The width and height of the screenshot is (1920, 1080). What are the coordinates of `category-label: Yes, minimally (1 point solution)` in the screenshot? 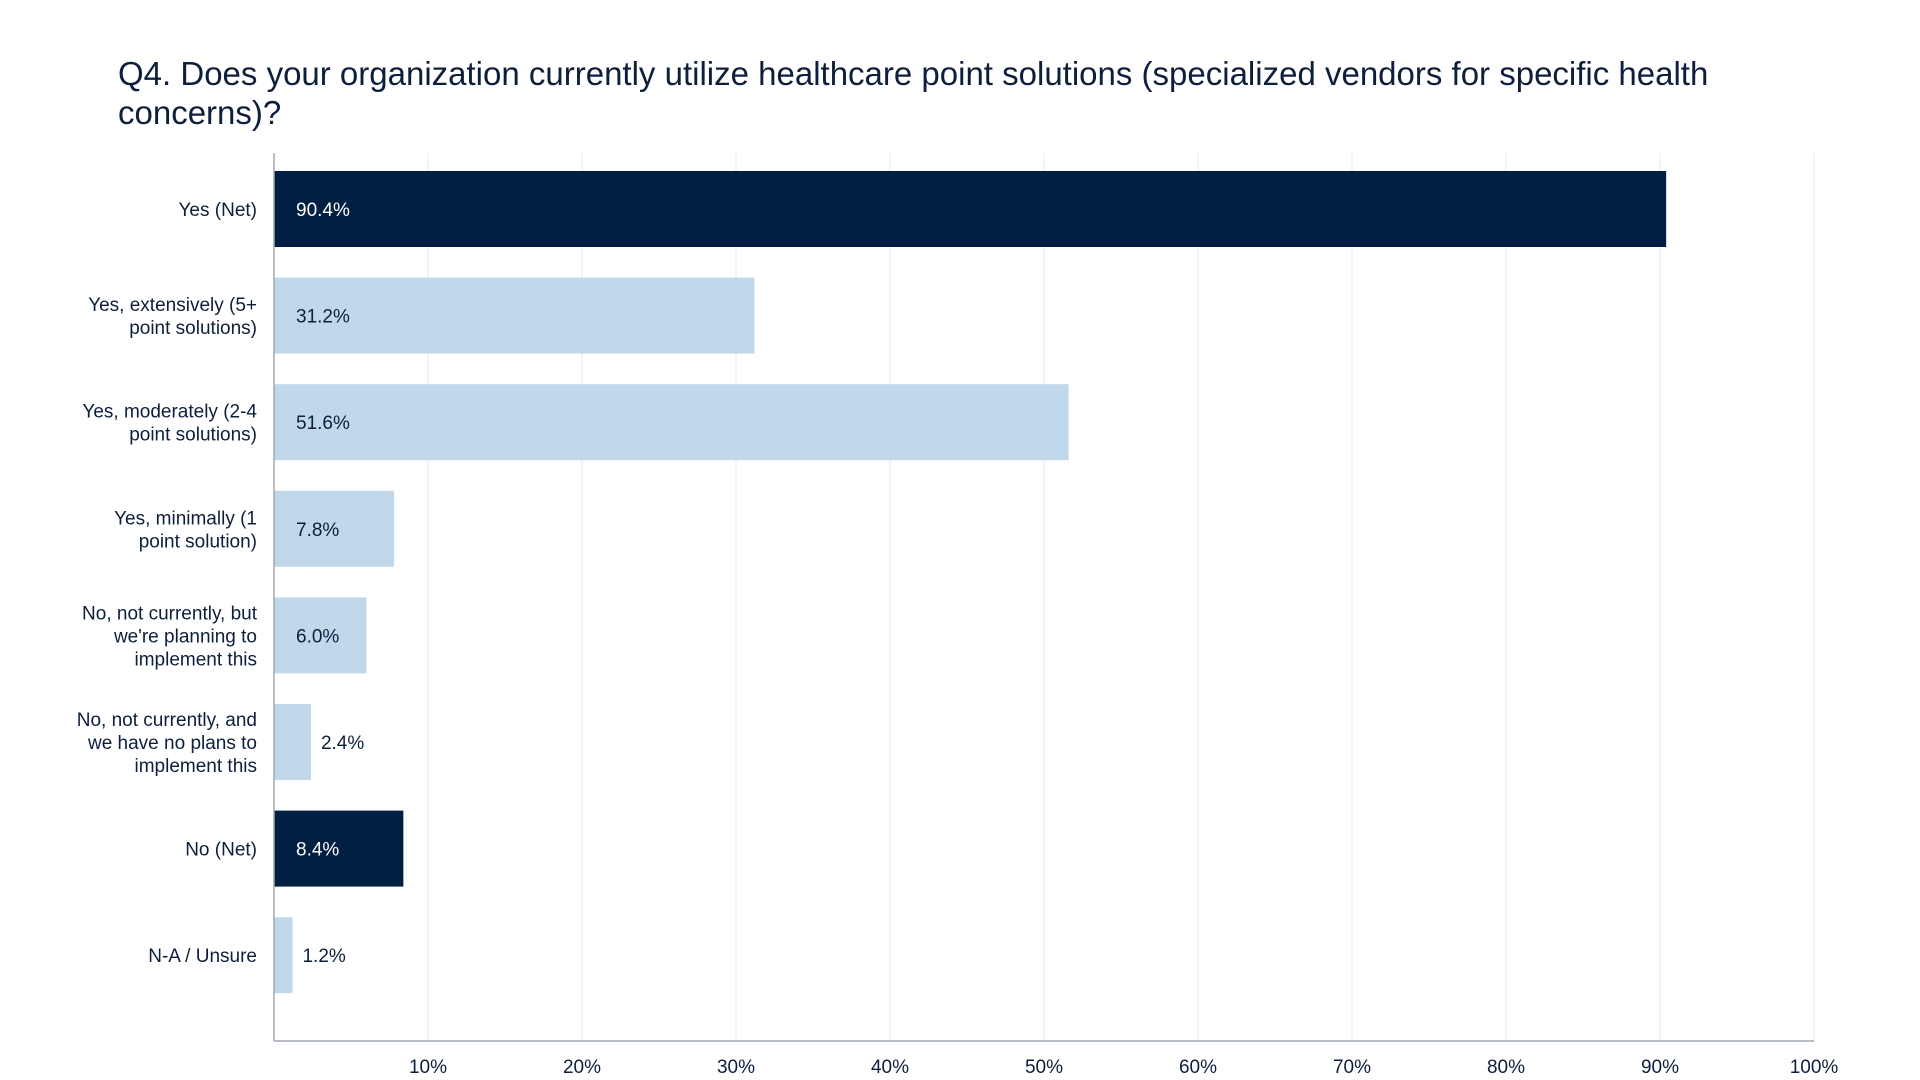 It's located at (185, 530).